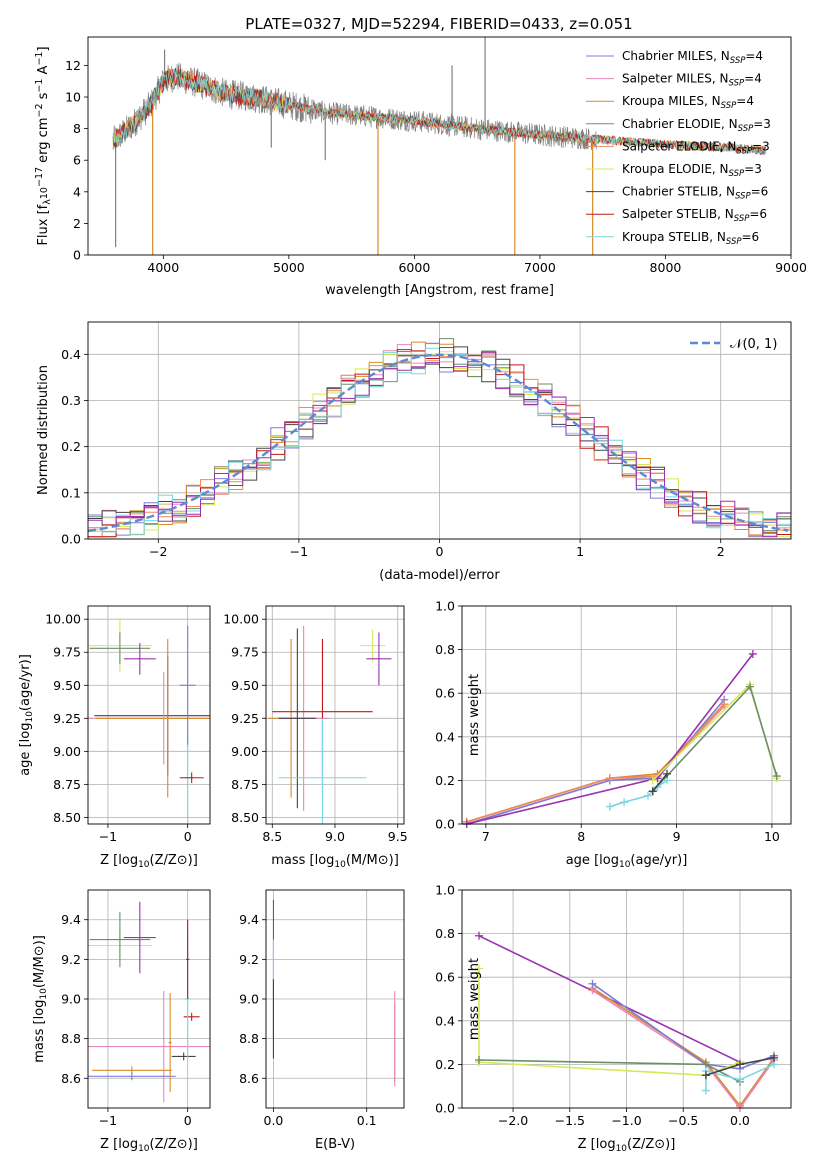 The image size is (819, 1170). I want to click on x-tick-label: 7, so click(486, 836).